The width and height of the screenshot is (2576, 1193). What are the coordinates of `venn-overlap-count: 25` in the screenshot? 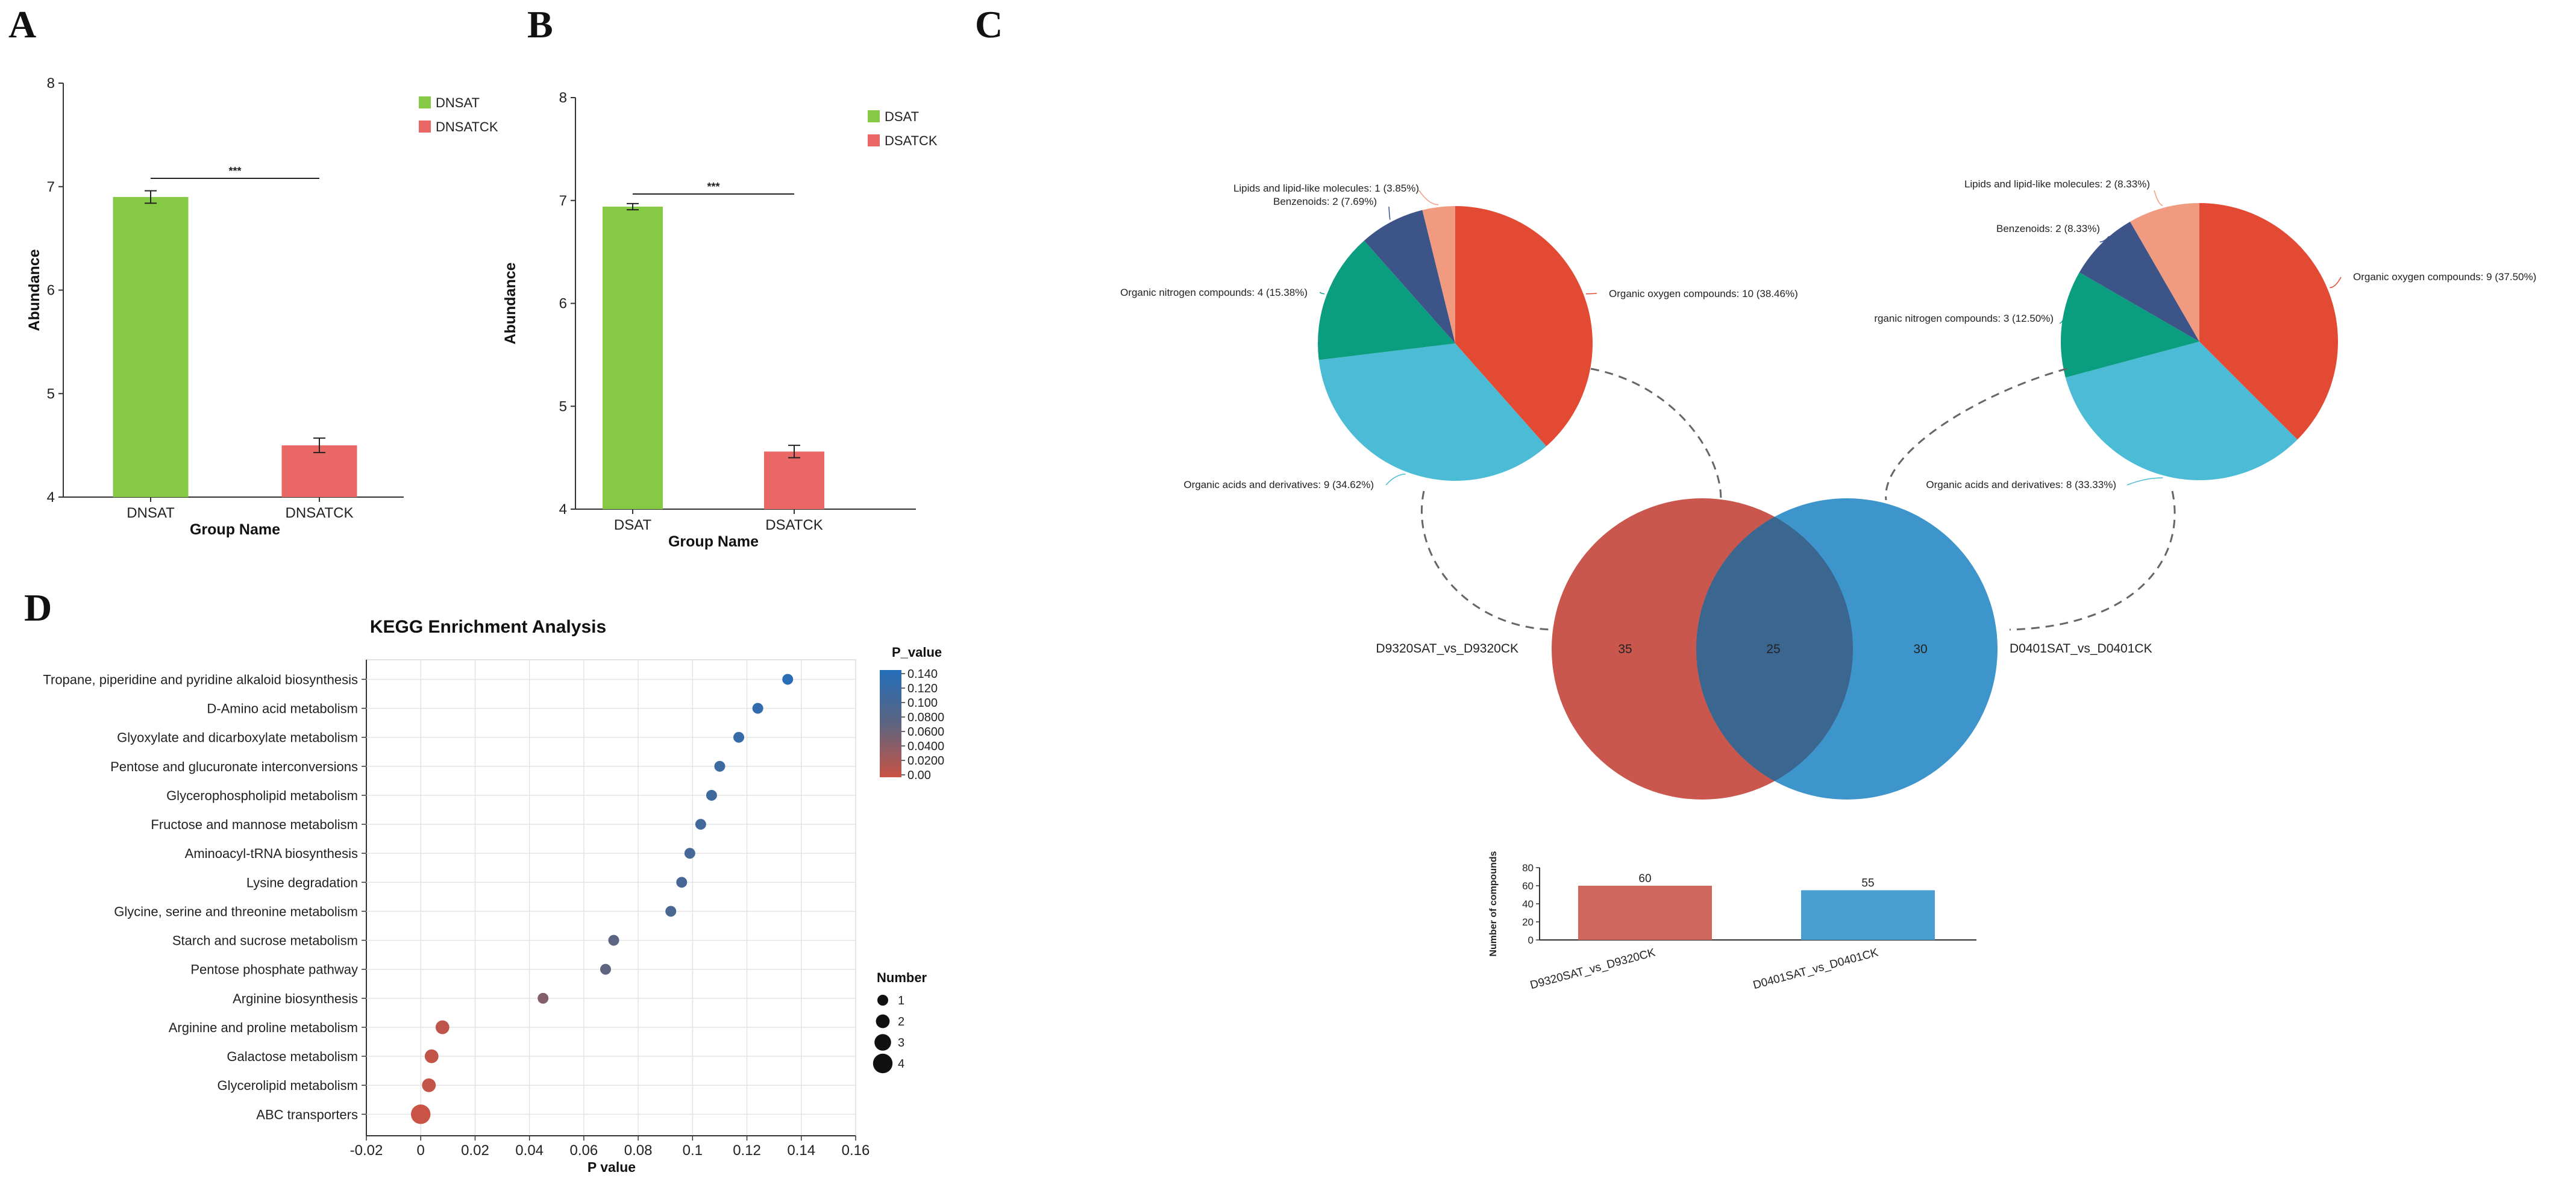 It's located at (1773, 649).